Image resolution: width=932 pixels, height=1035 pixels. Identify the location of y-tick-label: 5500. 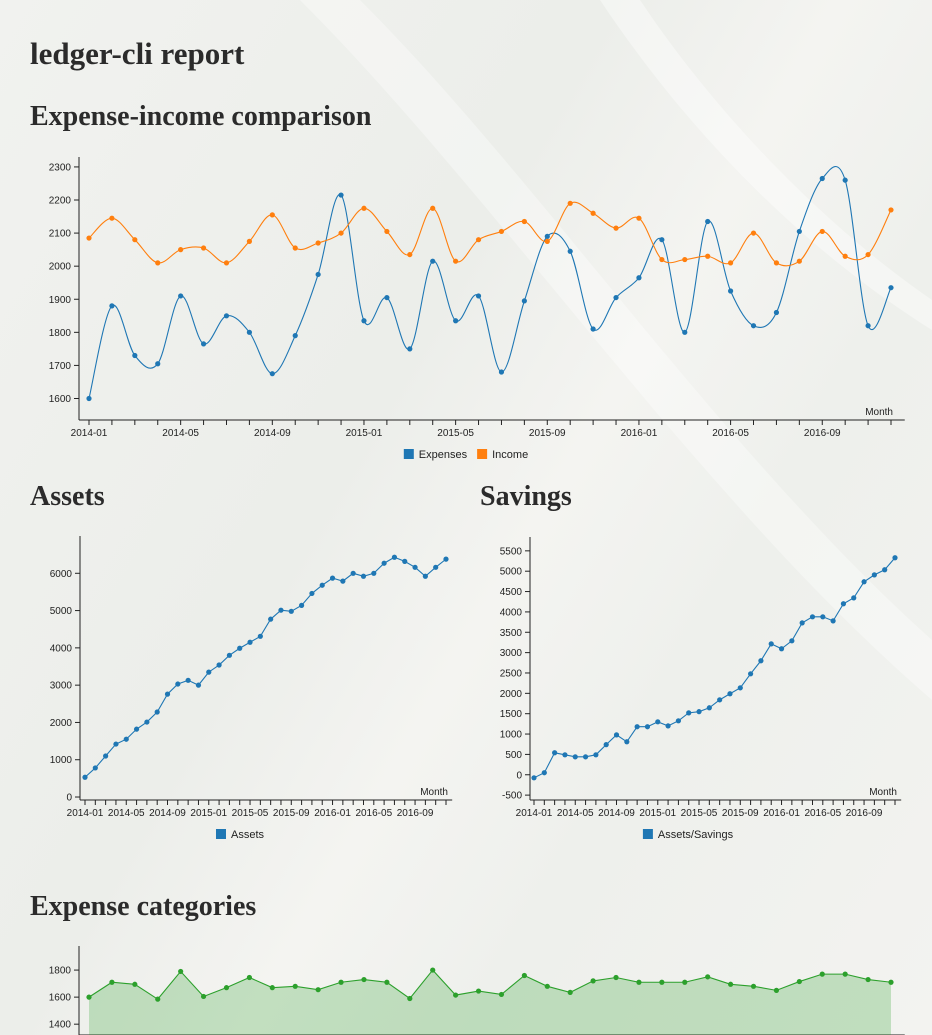
(511, 551).